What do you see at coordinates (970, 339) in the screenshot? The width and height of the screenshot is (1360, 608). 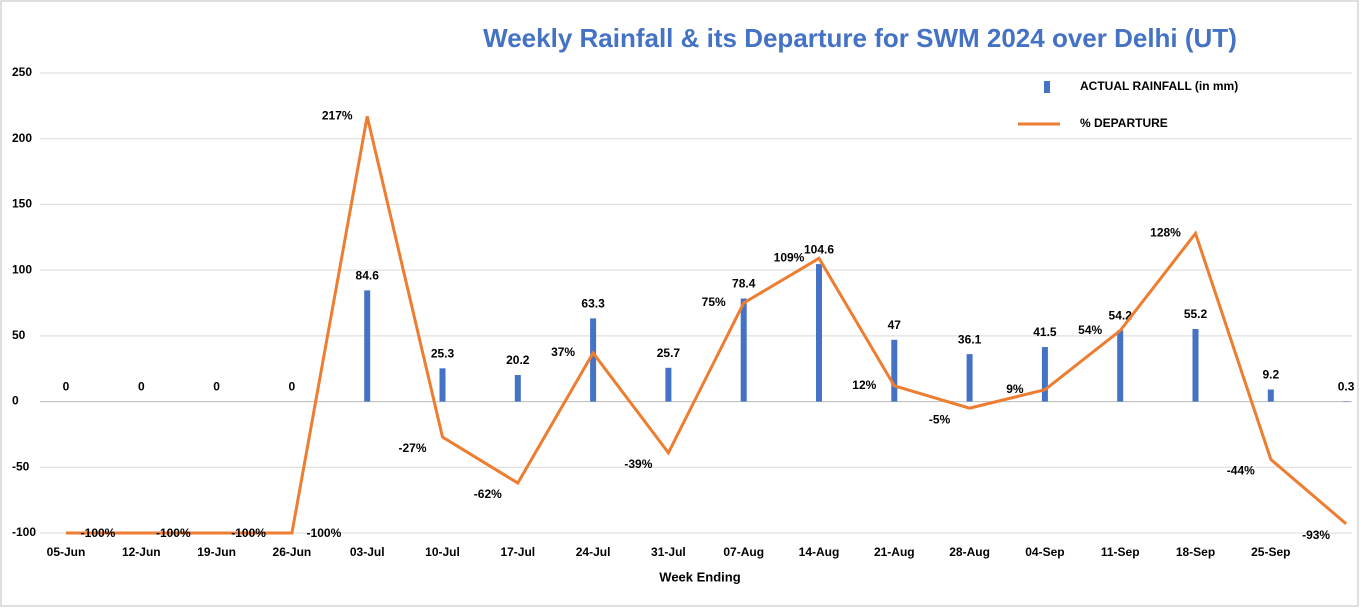 I see `bar-value-label: 36.1` at bounding box center [970, 339].